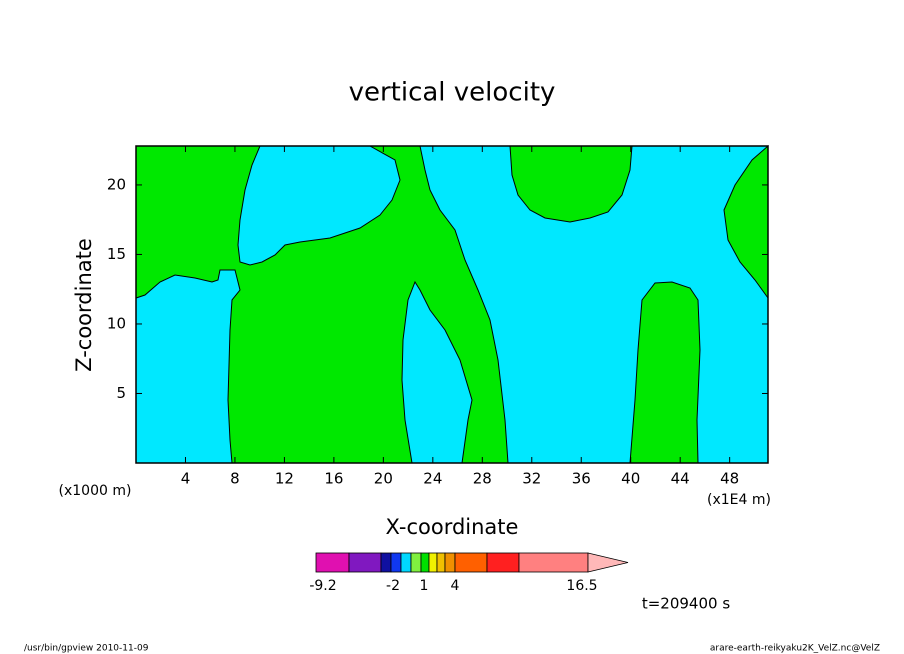 Image resolution: width=904 pixels, height=654 pixels. What do you see at coordinates (116, 184) in the screenshot?
I see `y-tick-label: 20` at bounding box center [116, 184].